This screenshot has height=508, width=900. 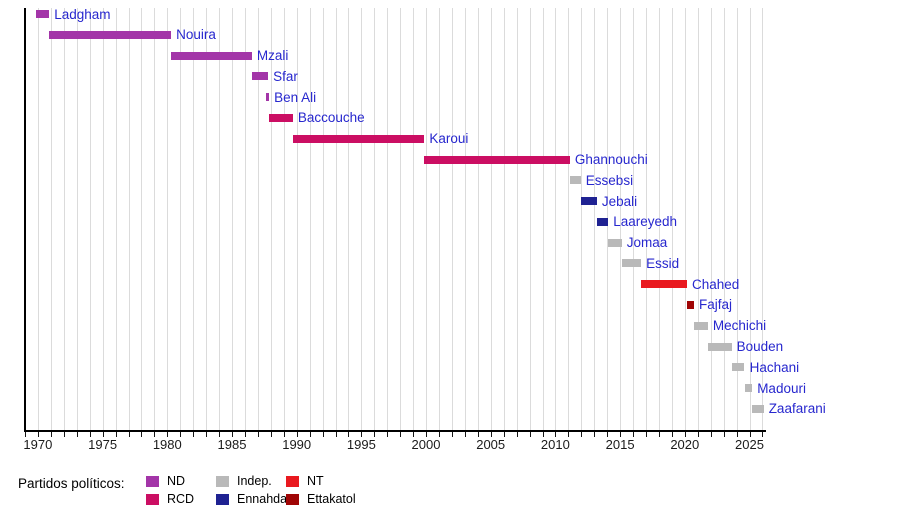 What do you see at coordinates (361, 444) in the screenshot?
I see `x-tick-label-1995: 1995` at bounding box center [361, 444].